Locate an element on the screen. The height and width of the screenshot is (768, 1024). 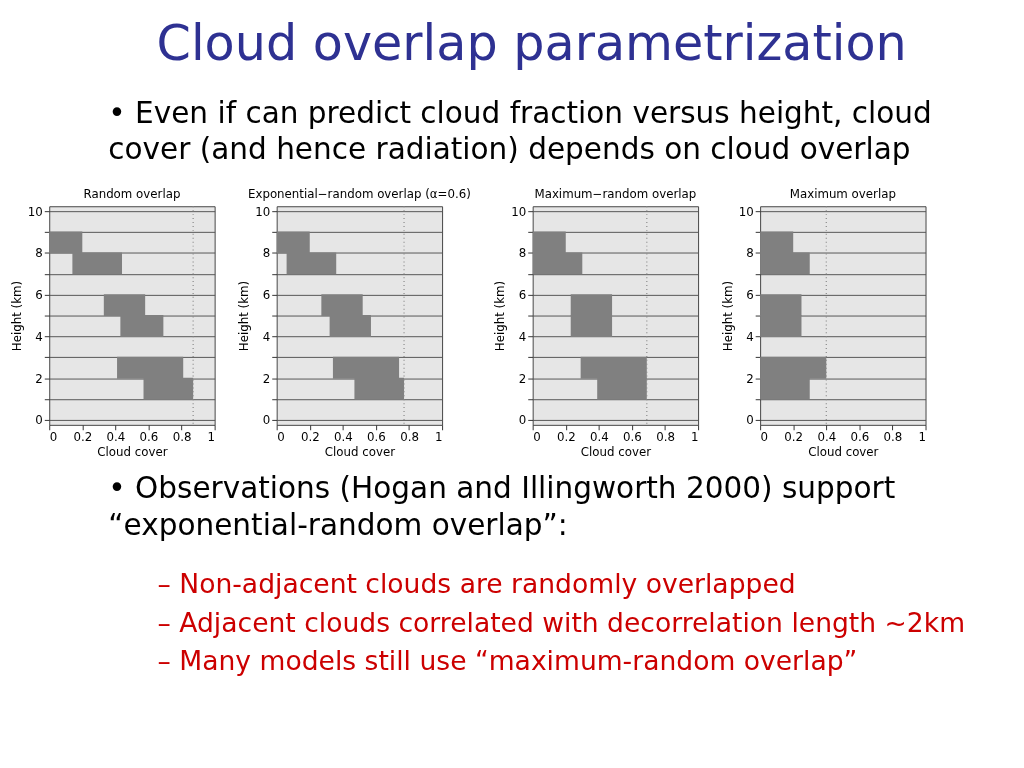
text: – Many models still use “maximum-random overlap” is located at coordinates (507, 661).